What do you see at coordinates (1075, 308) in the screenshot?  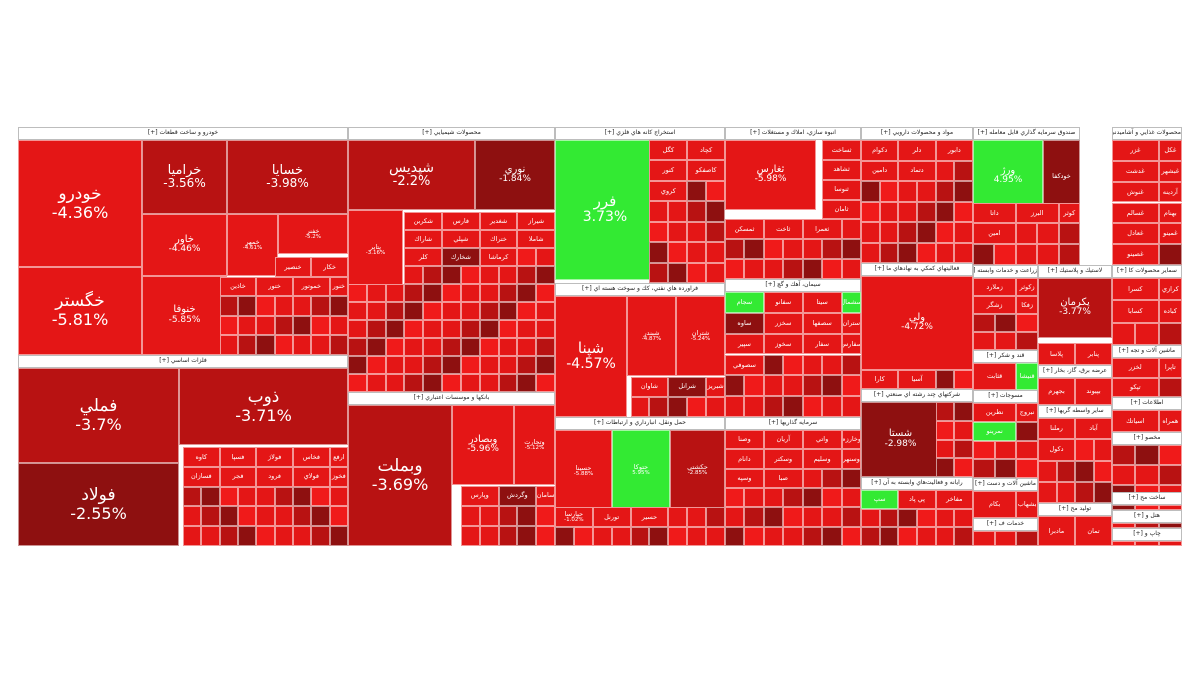 I see `stock-tile: پكرمان -3.77%` at bounding box center [1075, 308].